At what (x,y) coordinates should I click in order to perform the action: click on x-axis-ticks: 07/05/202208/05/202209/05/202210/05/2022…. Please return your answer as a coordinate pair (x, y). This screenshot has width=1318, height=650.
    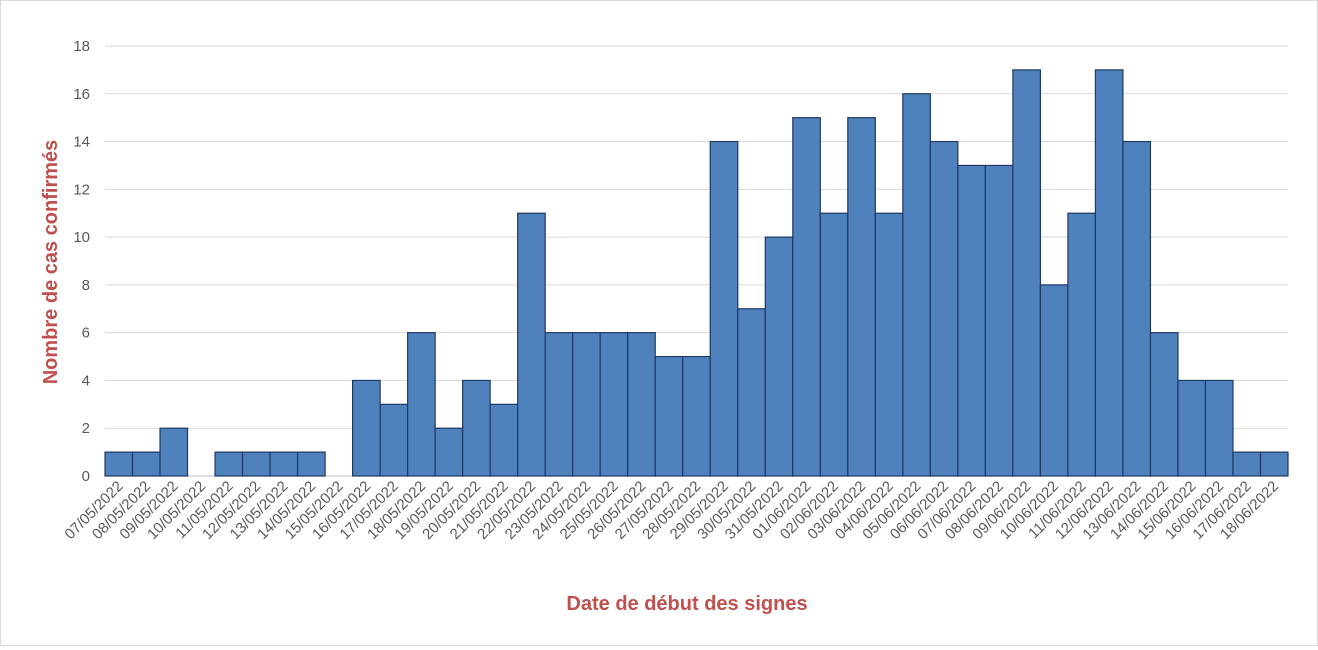
    Looking at the image, I should click on (671, 510).